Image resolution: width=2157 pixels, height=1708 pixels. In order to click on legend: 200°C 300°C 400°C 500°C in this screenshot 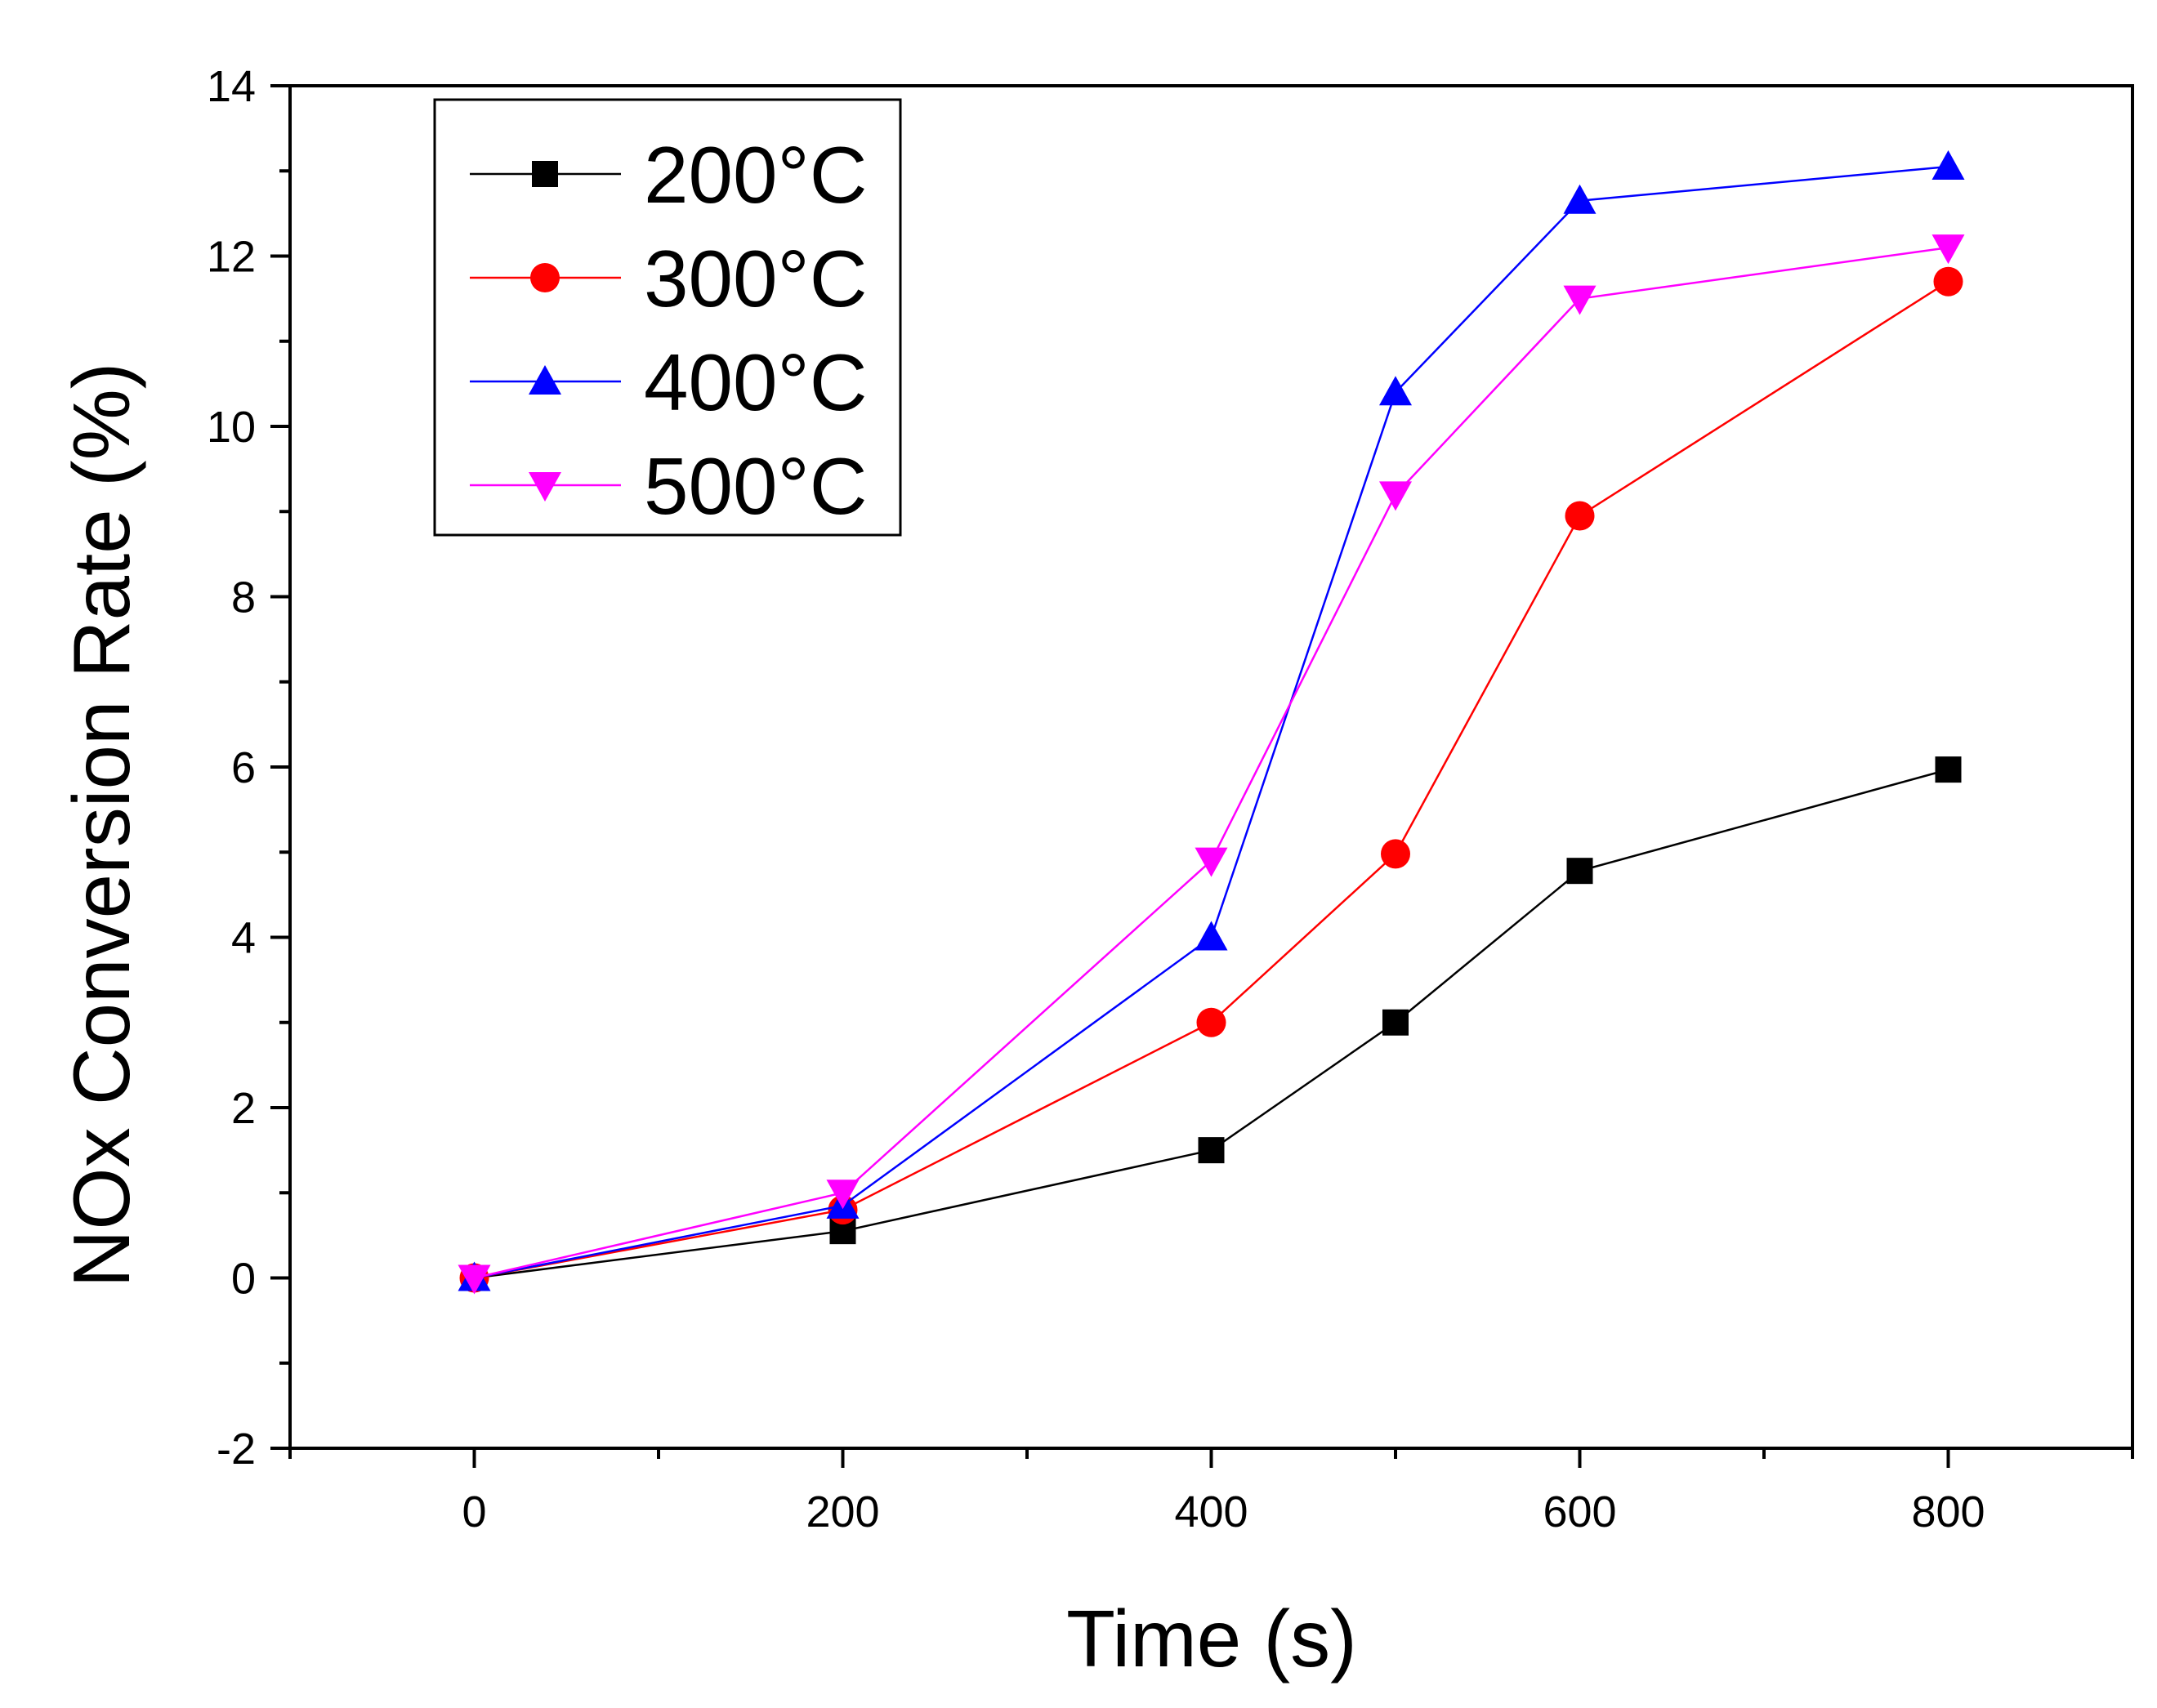, I will do `click(667, 317)`.